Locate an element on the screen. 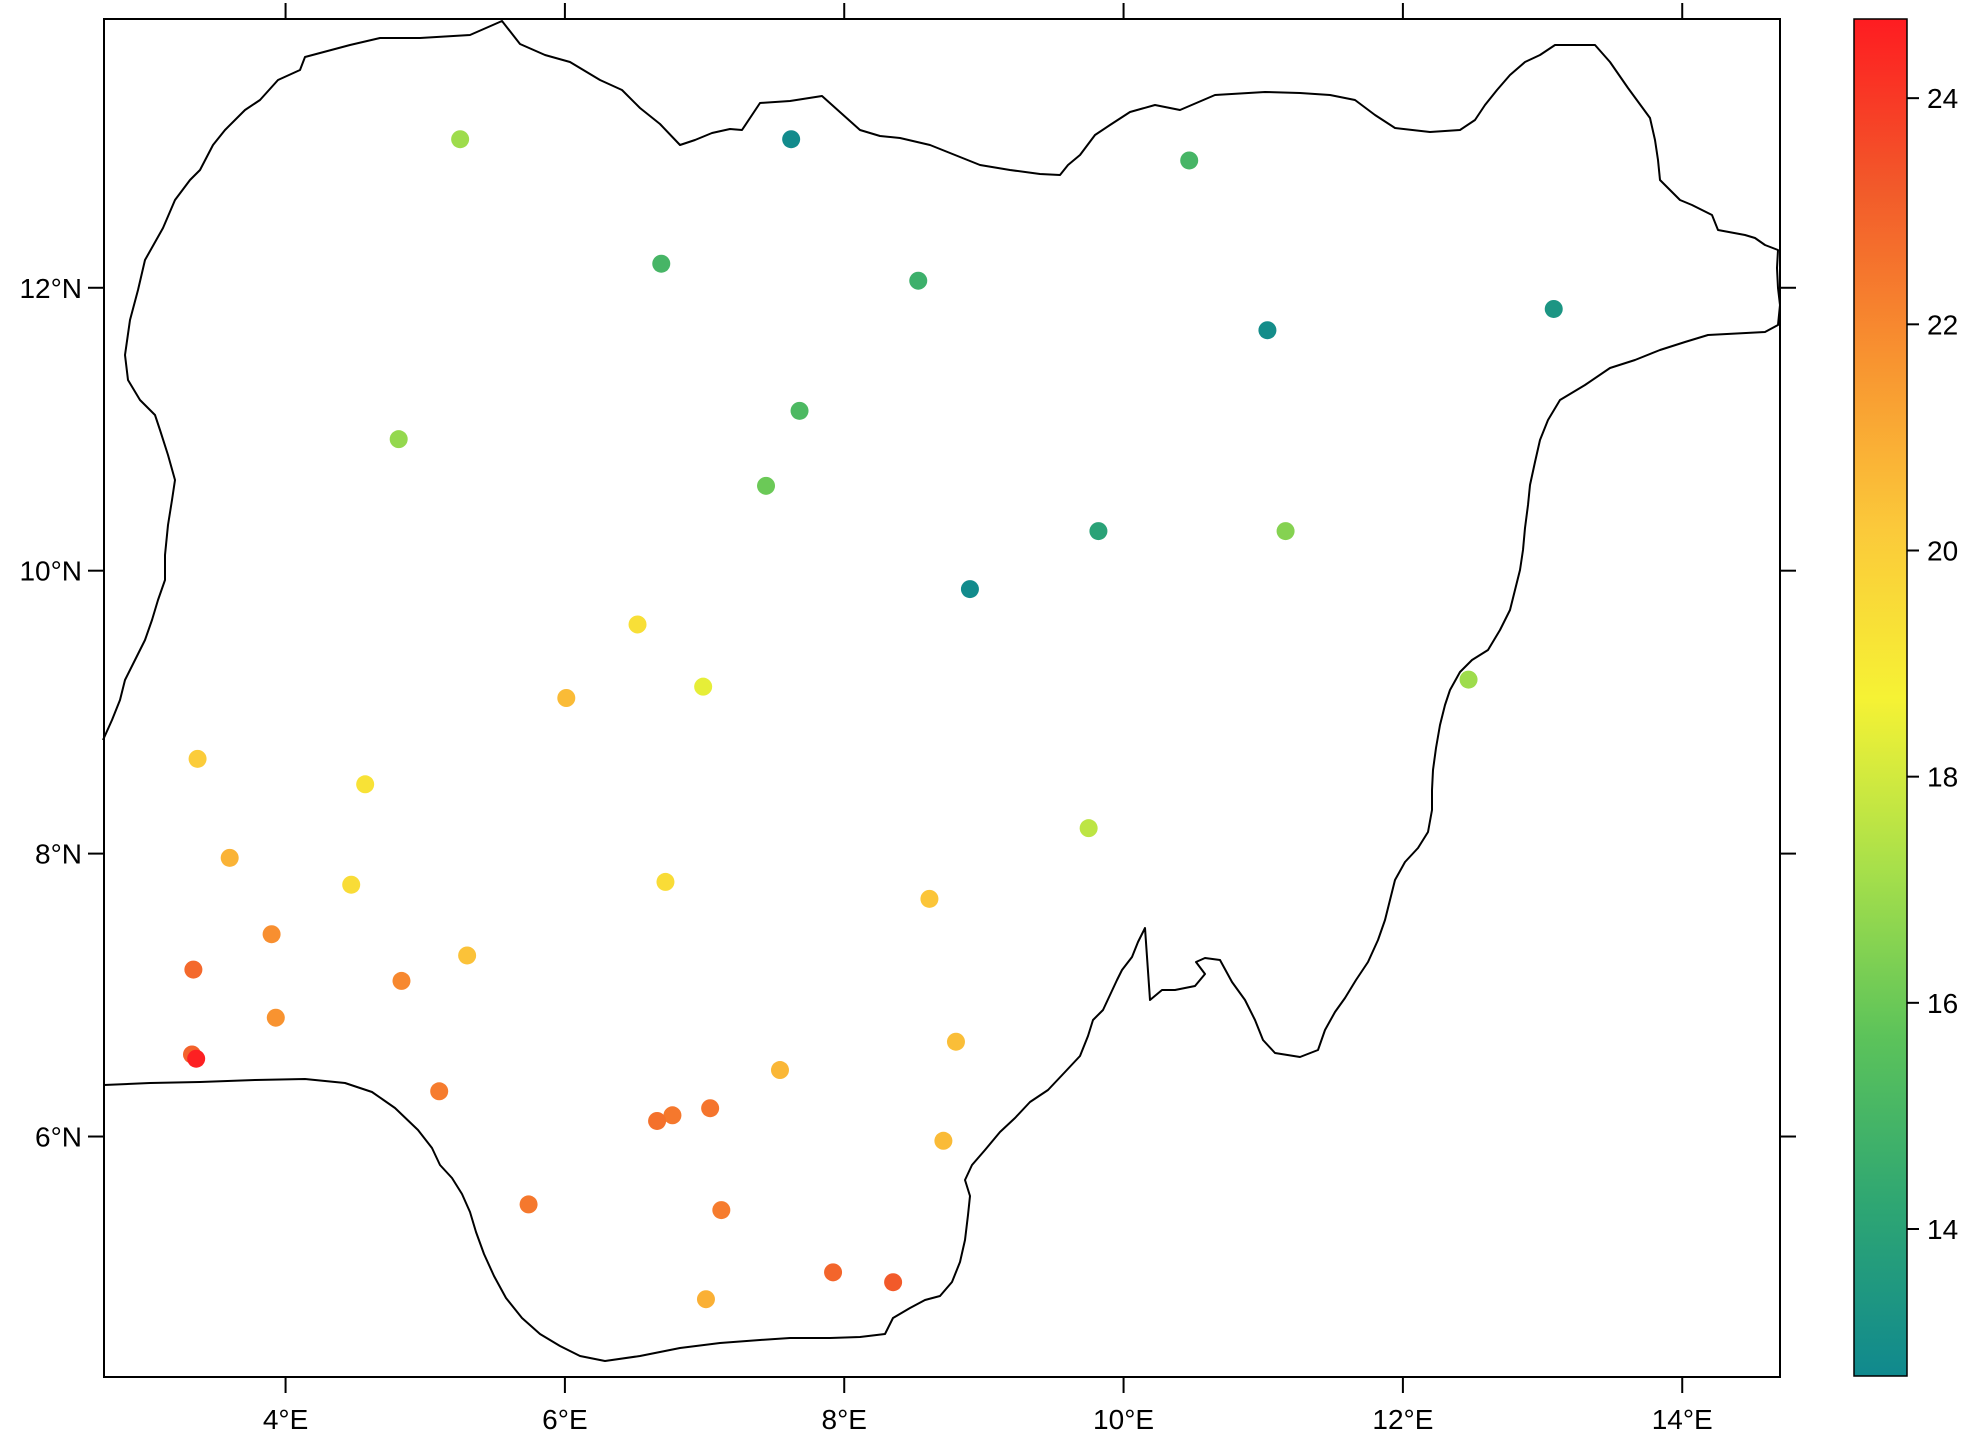 This screenshot has height=1449, width=1973. colorbar-ticks: 14 16 18 20 22 24 is located at coordinates (1932, 664).